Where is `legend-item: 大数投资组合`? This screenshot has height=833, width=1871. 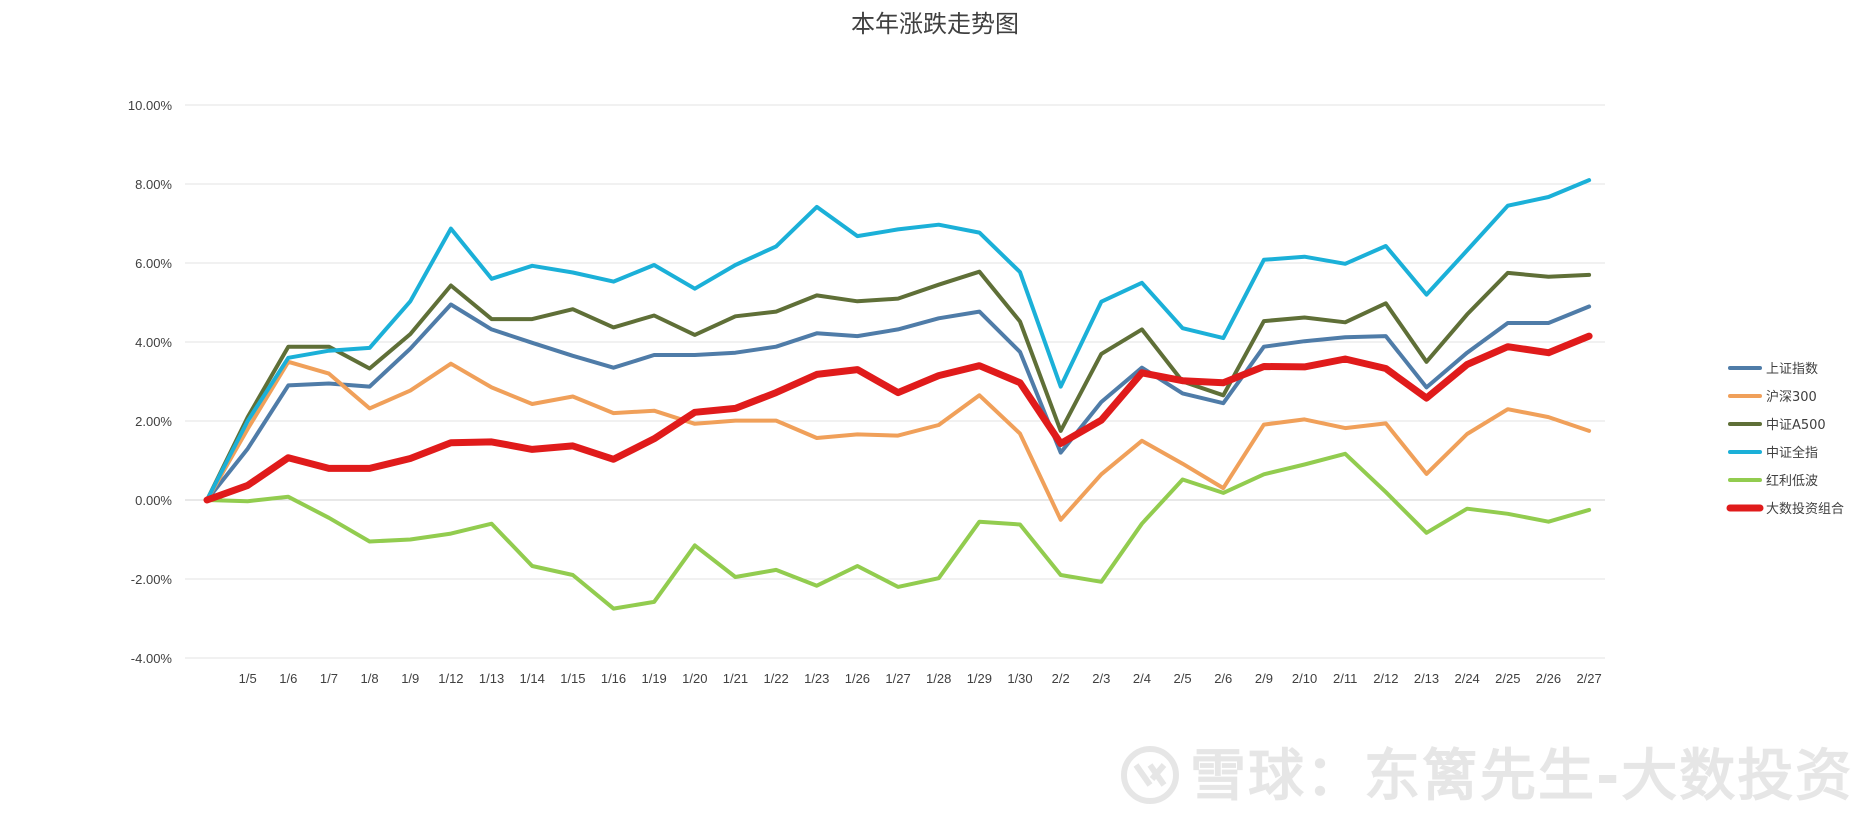 legend-item: 大数投资组合 is located at coordinates (1785, 509).